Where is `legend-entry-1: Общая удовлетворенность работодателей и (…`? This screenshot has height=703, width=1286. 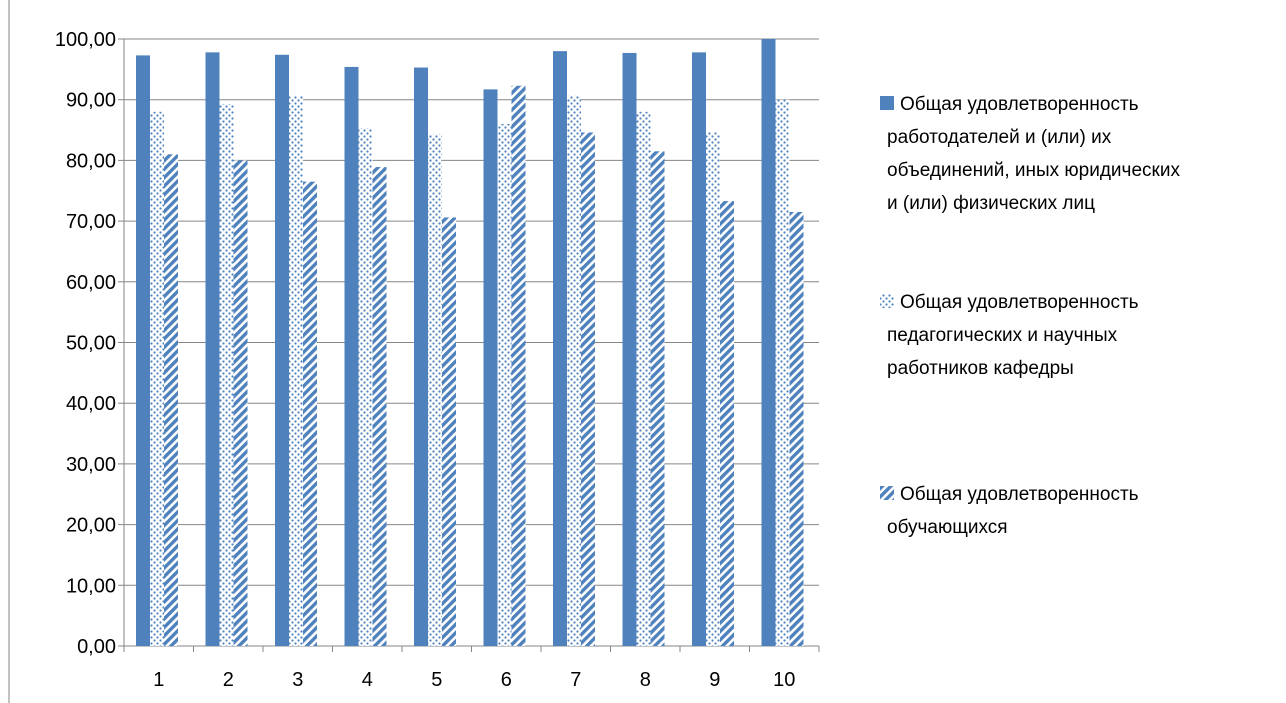
legend-entry-1: Общая удовлетворенность работодателей и (… is located at coordinates (1033, 154).